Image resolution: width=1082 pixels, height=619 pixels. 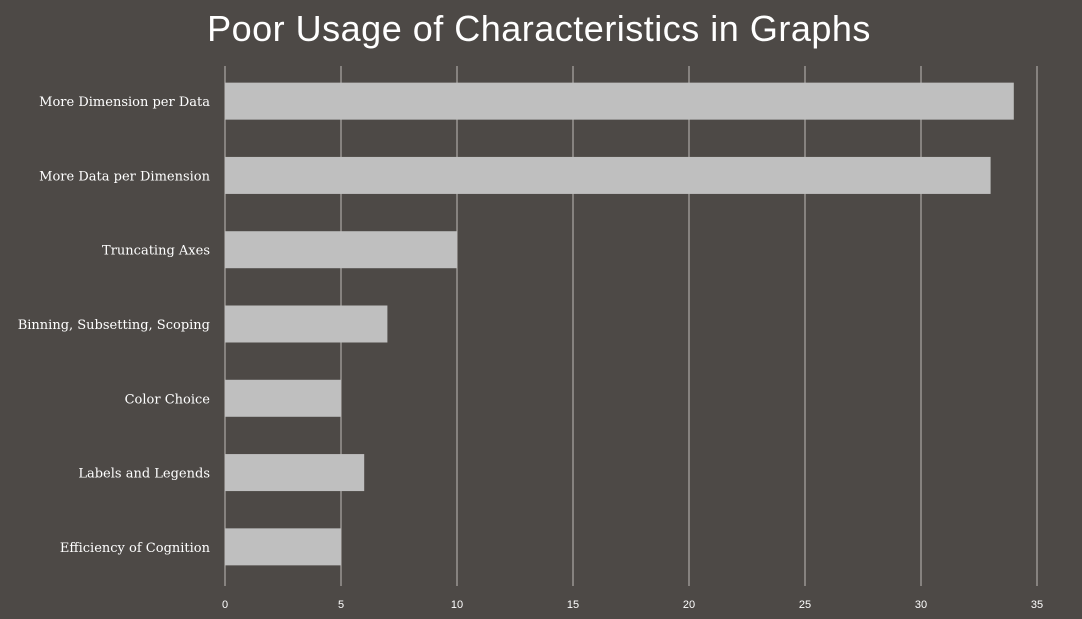 I want to click on x-tick-label: 20, so click(x=689, y=605).